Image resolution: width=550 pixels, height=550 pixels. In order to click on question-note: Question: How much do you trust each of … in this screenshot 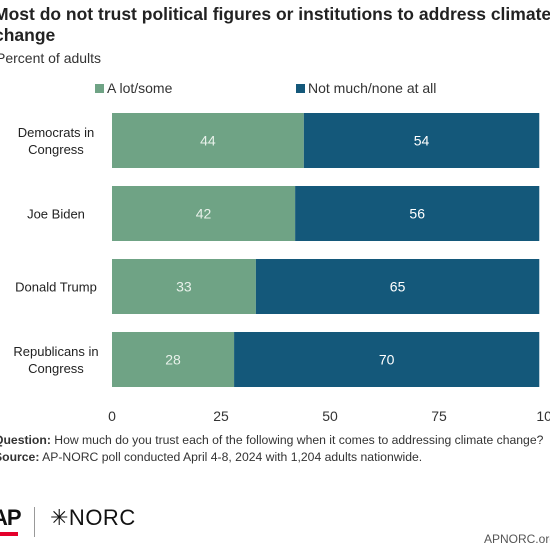, I will do `click(275, 440)`.